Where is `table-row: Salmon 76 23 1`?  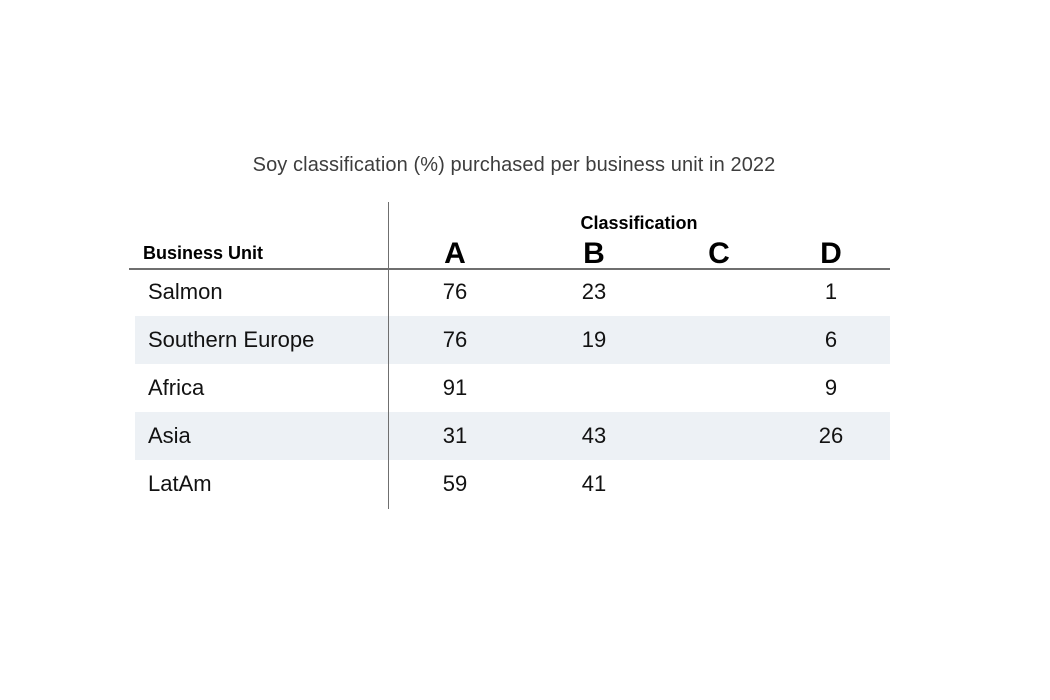
table-row: Salmon 76 23 1 is located at coordinates (512, 292).